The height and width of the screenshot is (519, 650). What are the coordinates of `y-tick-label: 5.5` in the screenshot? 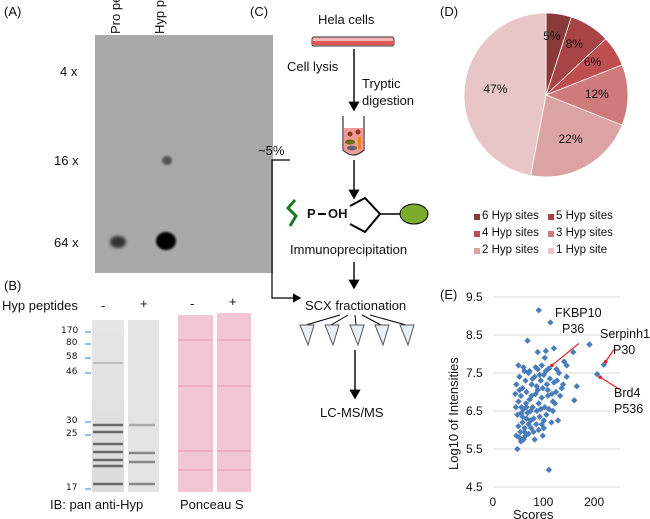 It's located at (474, 449).